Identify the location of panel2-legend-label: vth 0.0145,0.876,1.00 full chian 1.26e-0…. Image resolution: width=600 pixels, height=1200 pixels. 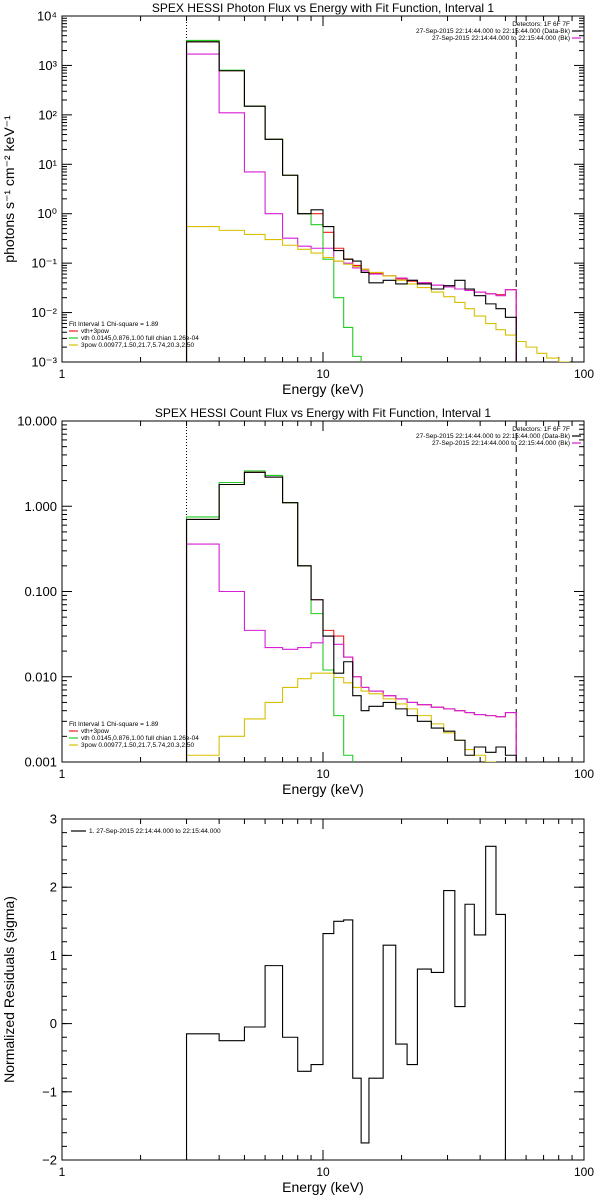
(140, 738).